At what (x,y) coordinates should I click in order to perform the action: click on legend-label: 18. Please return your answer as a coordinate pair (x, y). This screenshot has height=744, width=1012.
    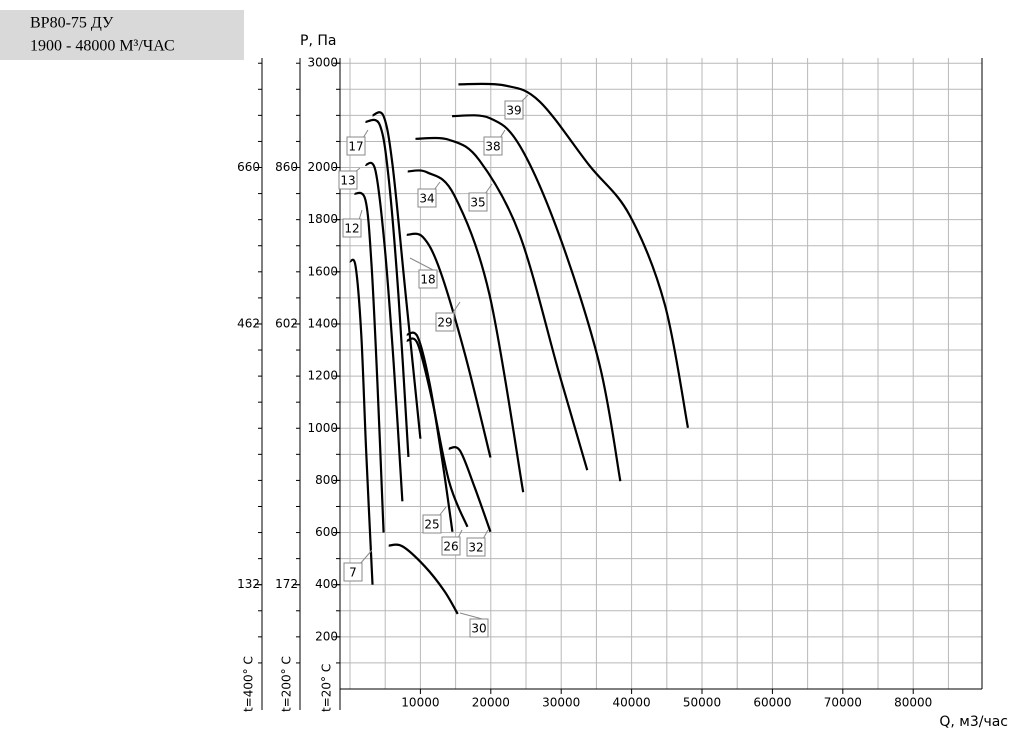
    Looking at the image, I should click on (427, 280).